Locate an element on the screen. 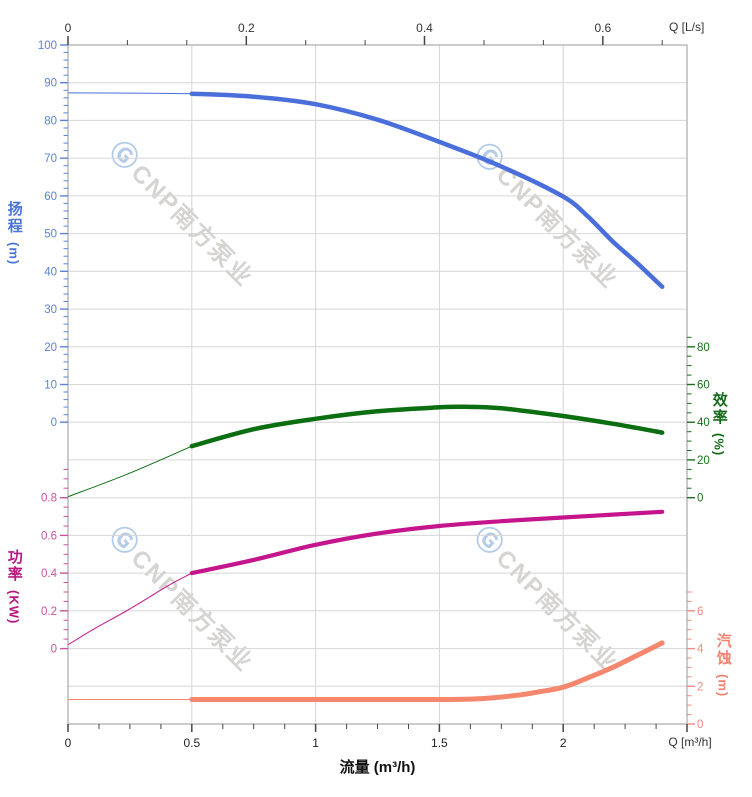  svg-text: 30 is located at coordinates (50, 310).